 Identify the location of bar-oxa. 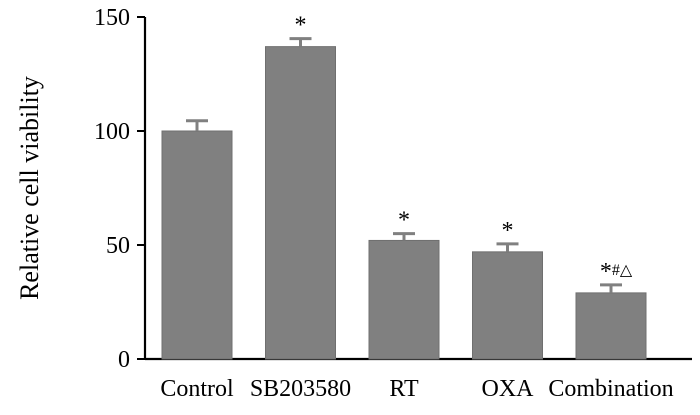
(507, 305).